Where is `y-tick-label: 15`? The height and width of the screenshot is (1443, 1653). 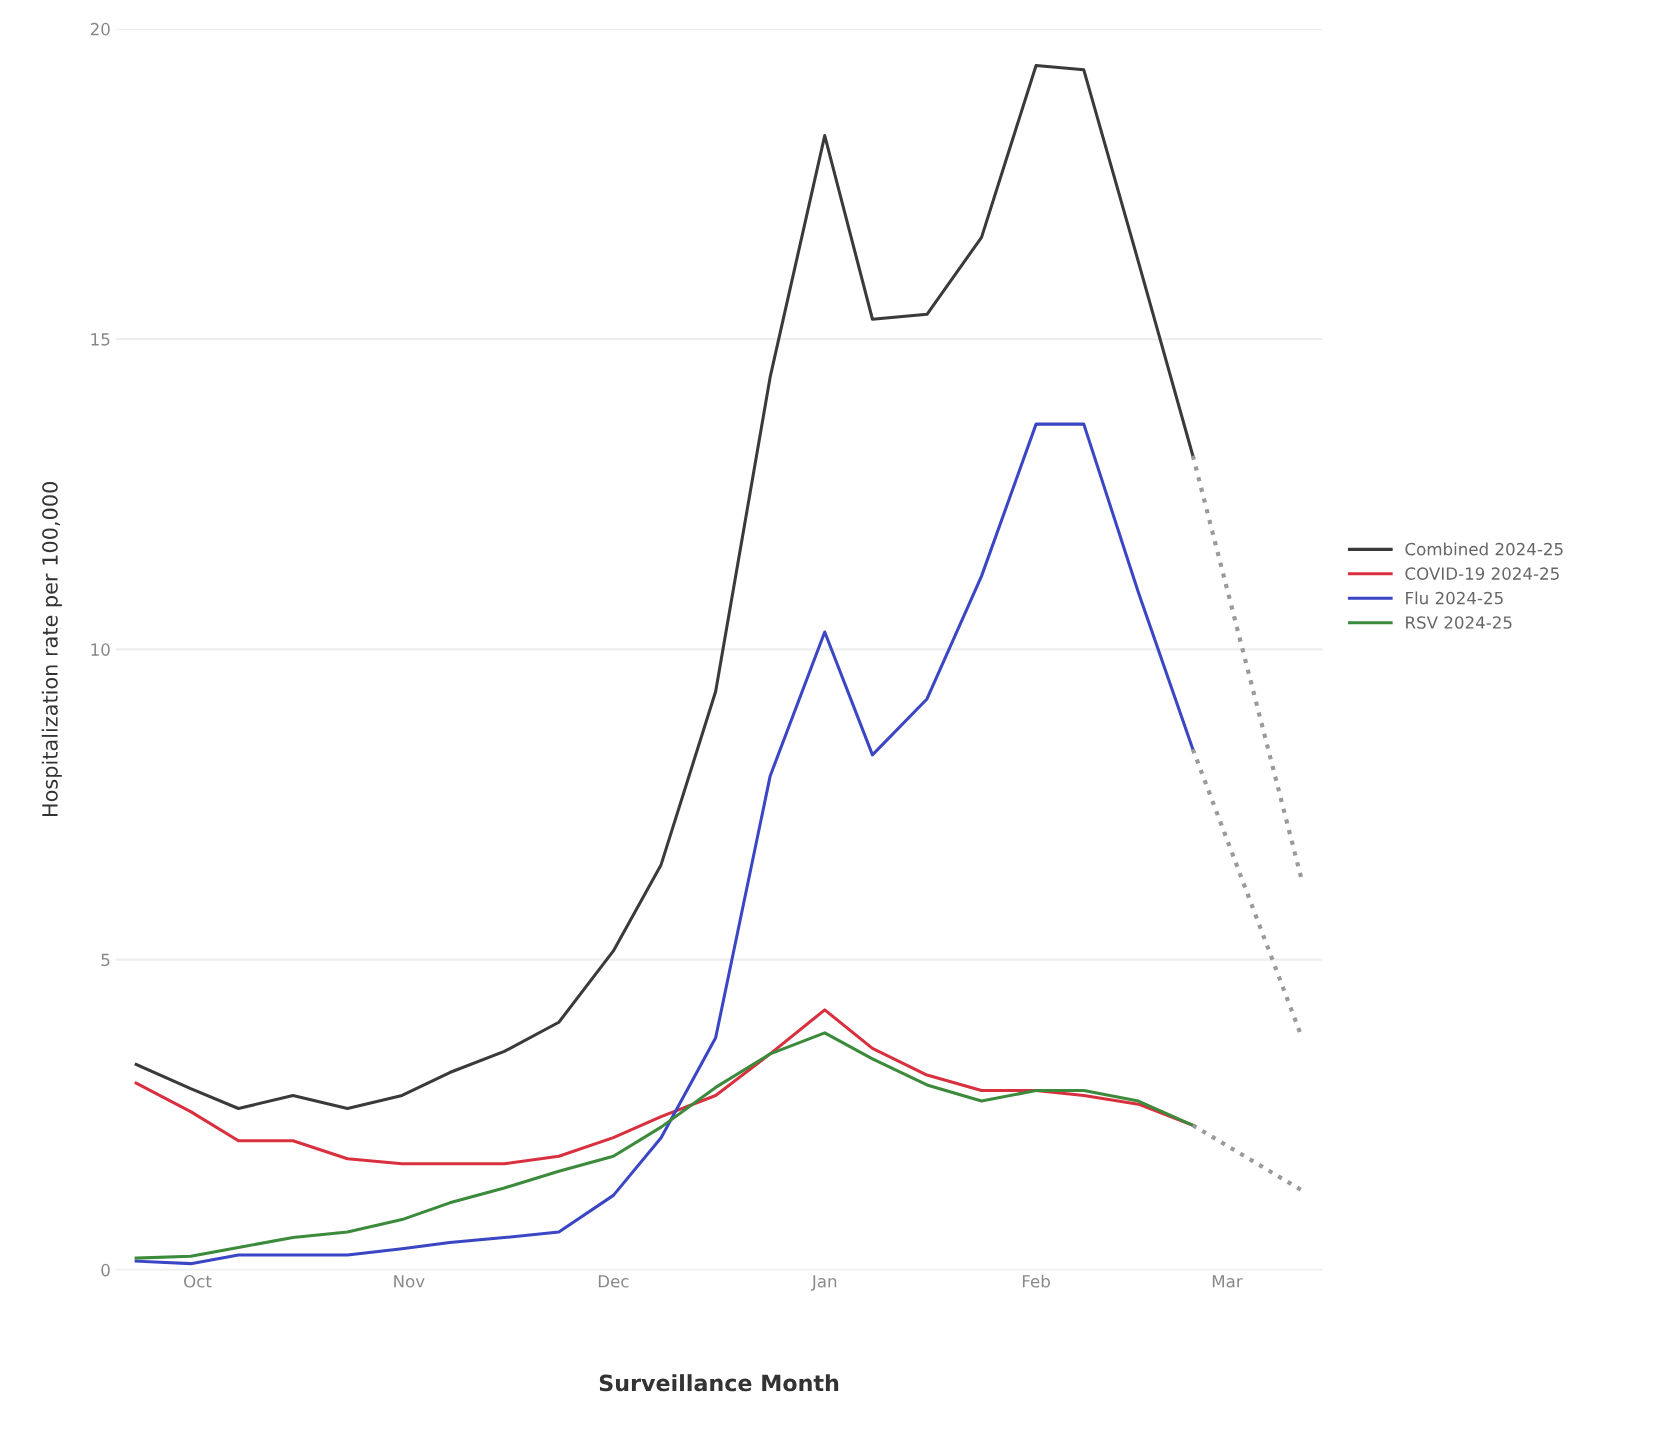 y-tick-label: 15 is located at coordinates (100, 339).